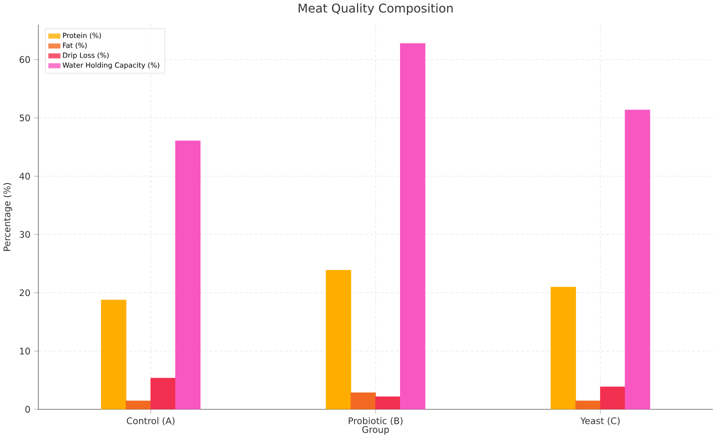  I want to click on y-axis-title: Percentage (%), so click(7, 217).